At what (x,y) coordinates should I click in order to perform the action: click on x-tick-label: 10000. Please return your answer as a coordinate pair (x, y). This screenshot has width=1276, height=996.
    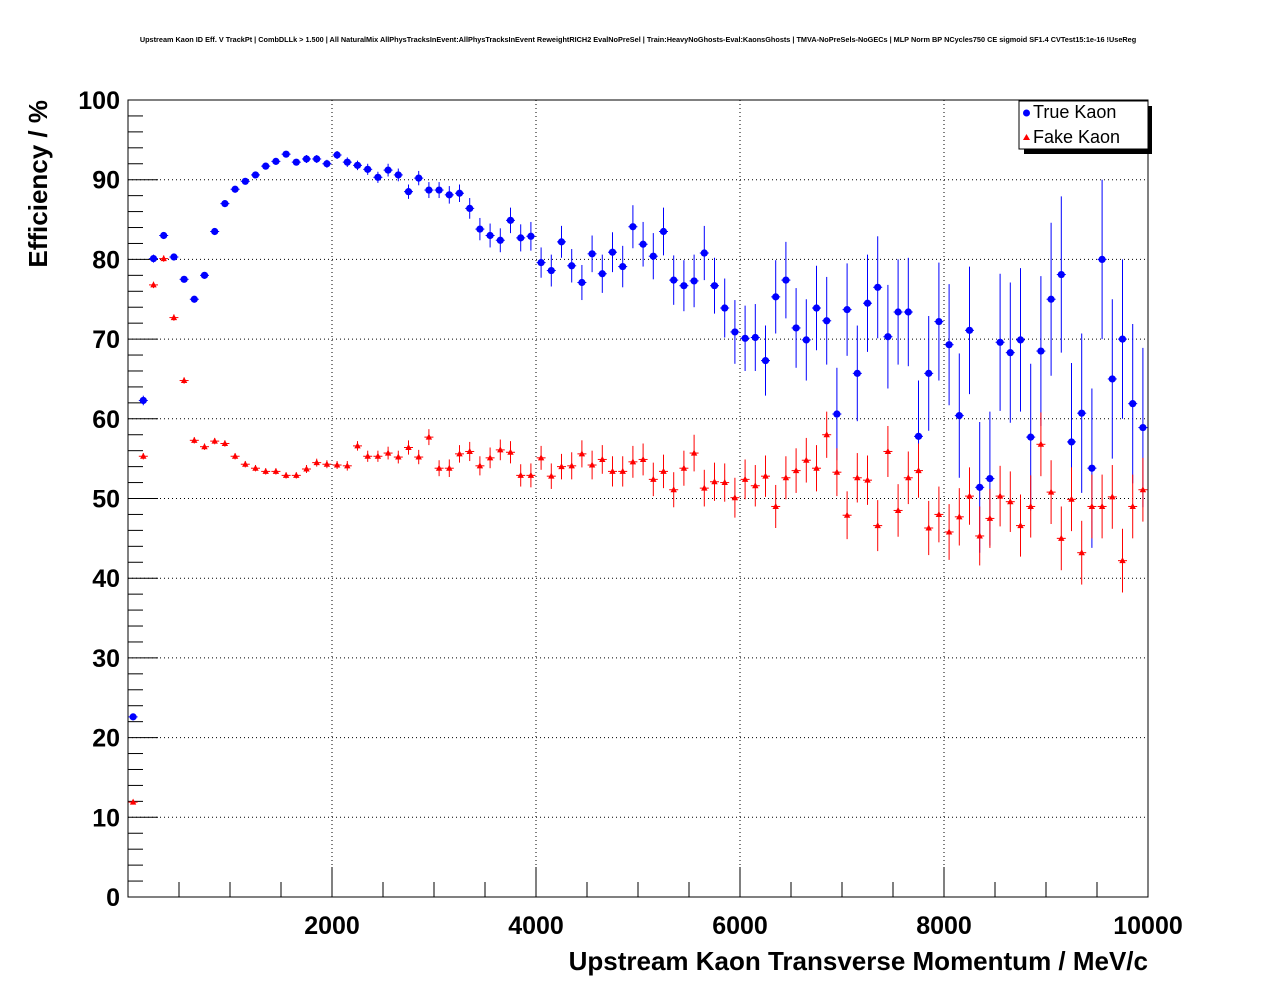
    Looking at the image, I should click on (1148, 926).